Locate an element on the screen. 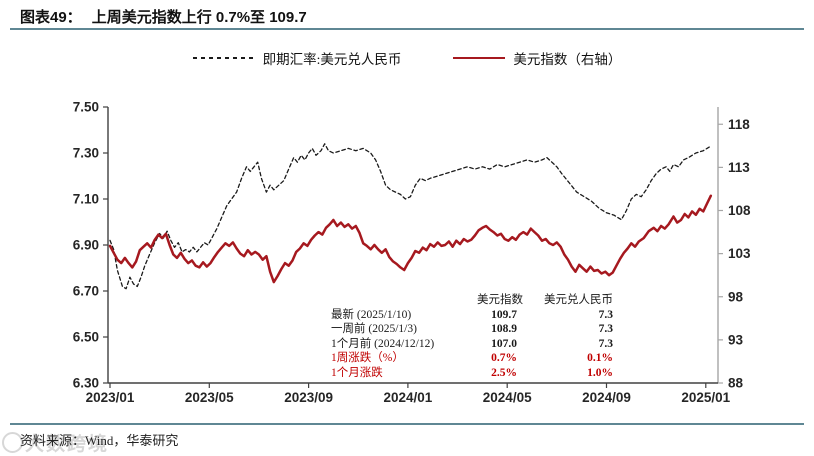 The image size is (814, 456). cell-usd-index: 109.7 is located at coordinates (504, 314).